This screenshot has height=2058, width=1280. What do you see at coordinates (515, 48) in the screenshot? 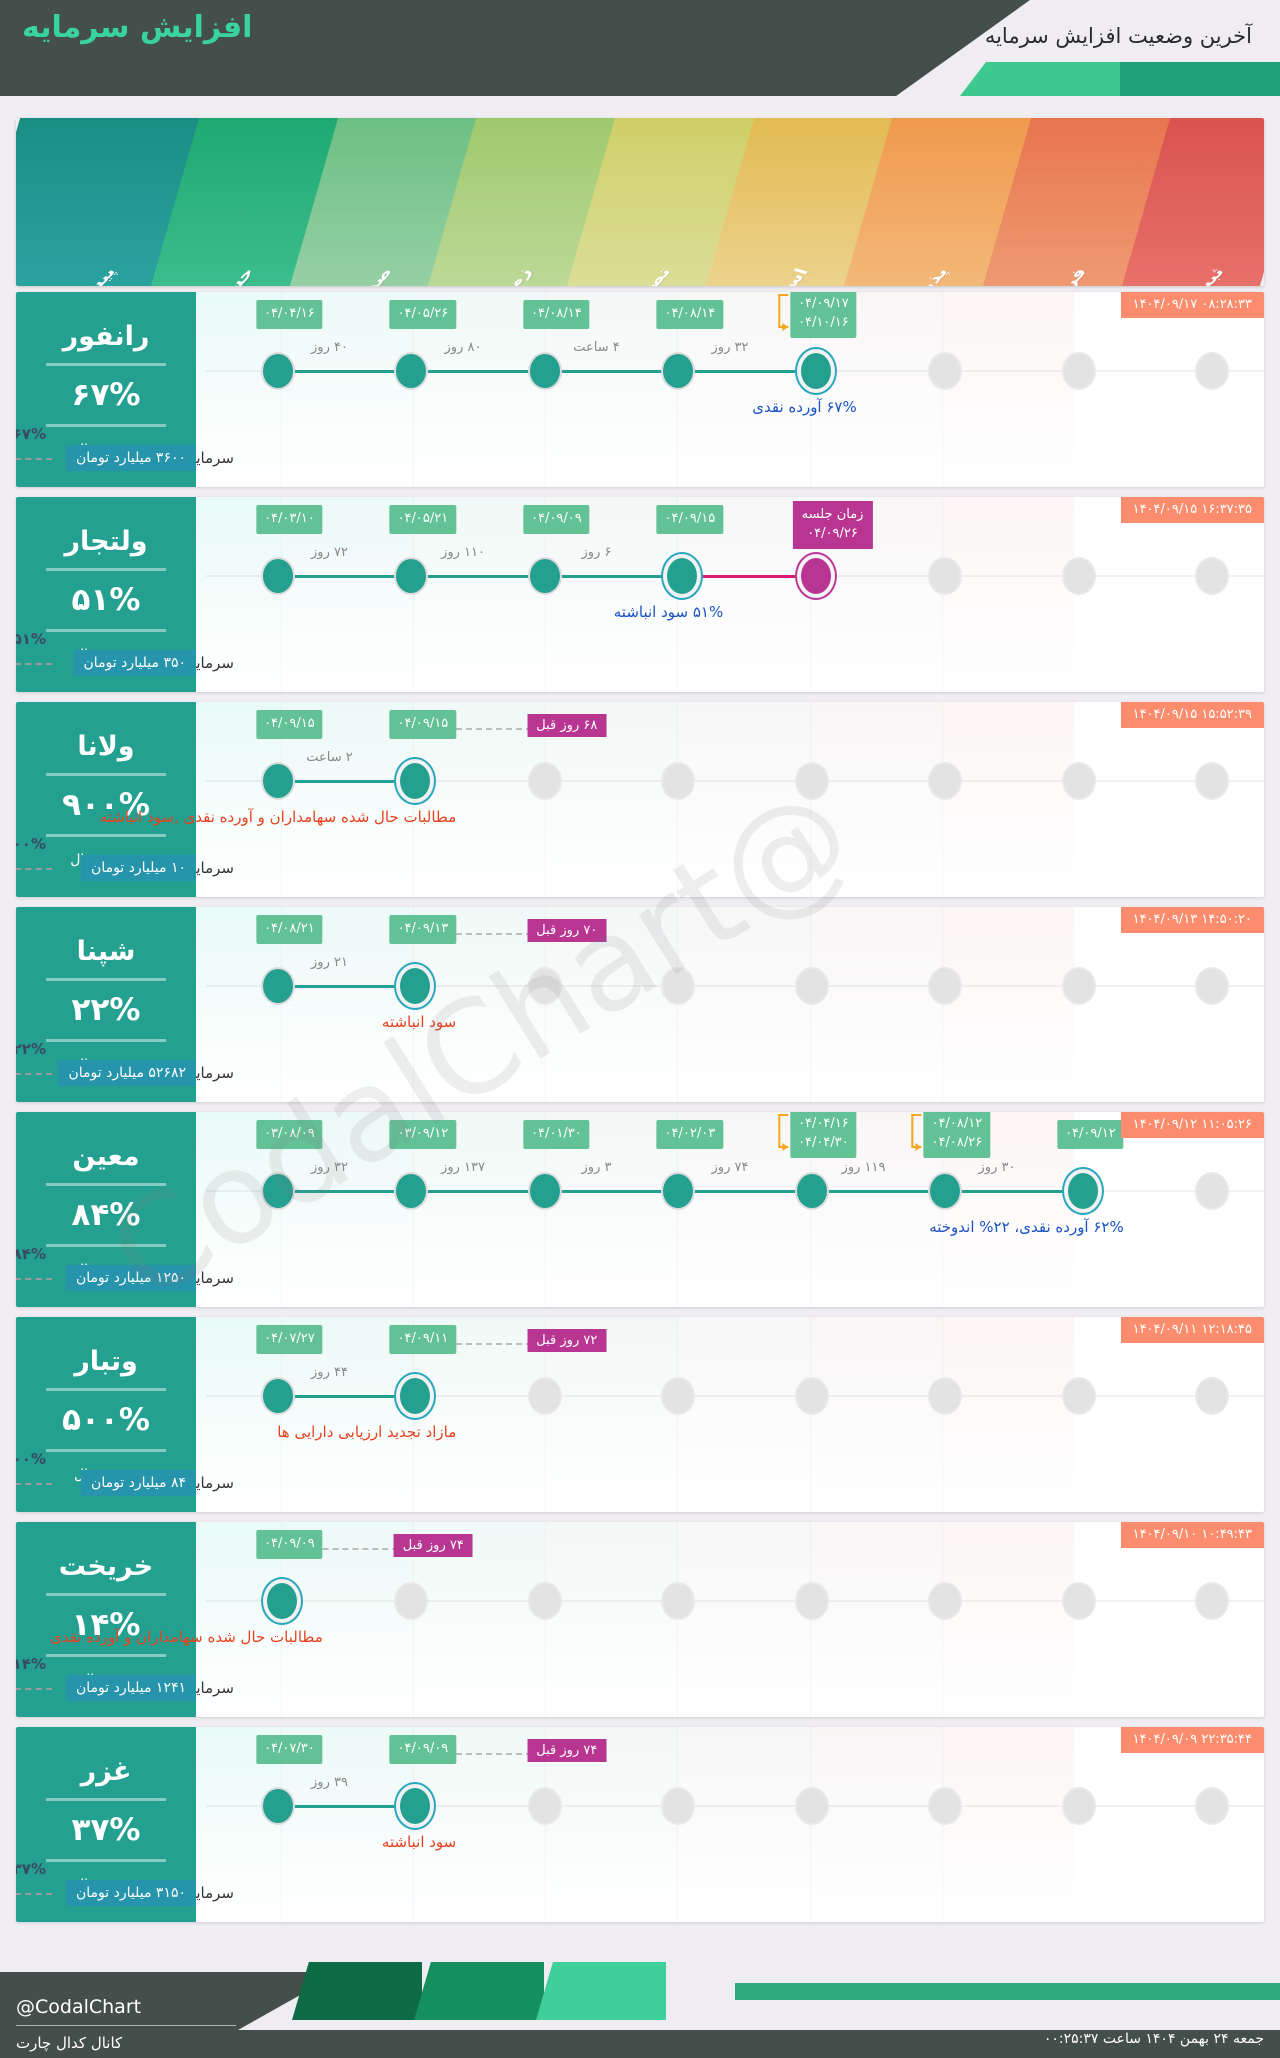
I see `header-dark-band` at bounding box center [515, 48].